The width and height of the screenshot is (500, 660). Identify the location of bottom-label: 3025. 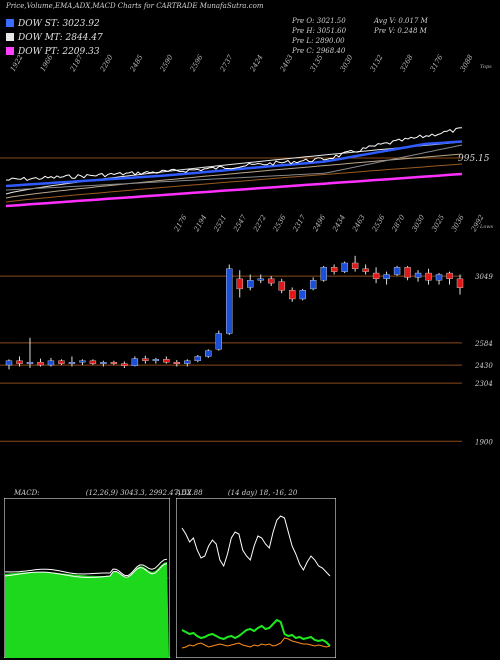
(438, 223).